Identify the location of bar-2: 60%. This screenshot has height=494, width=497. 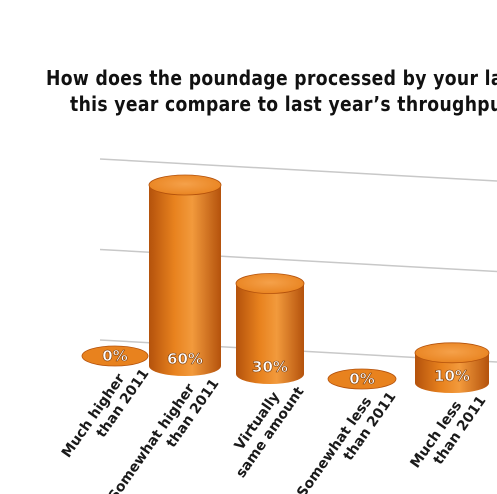
(185, 275).